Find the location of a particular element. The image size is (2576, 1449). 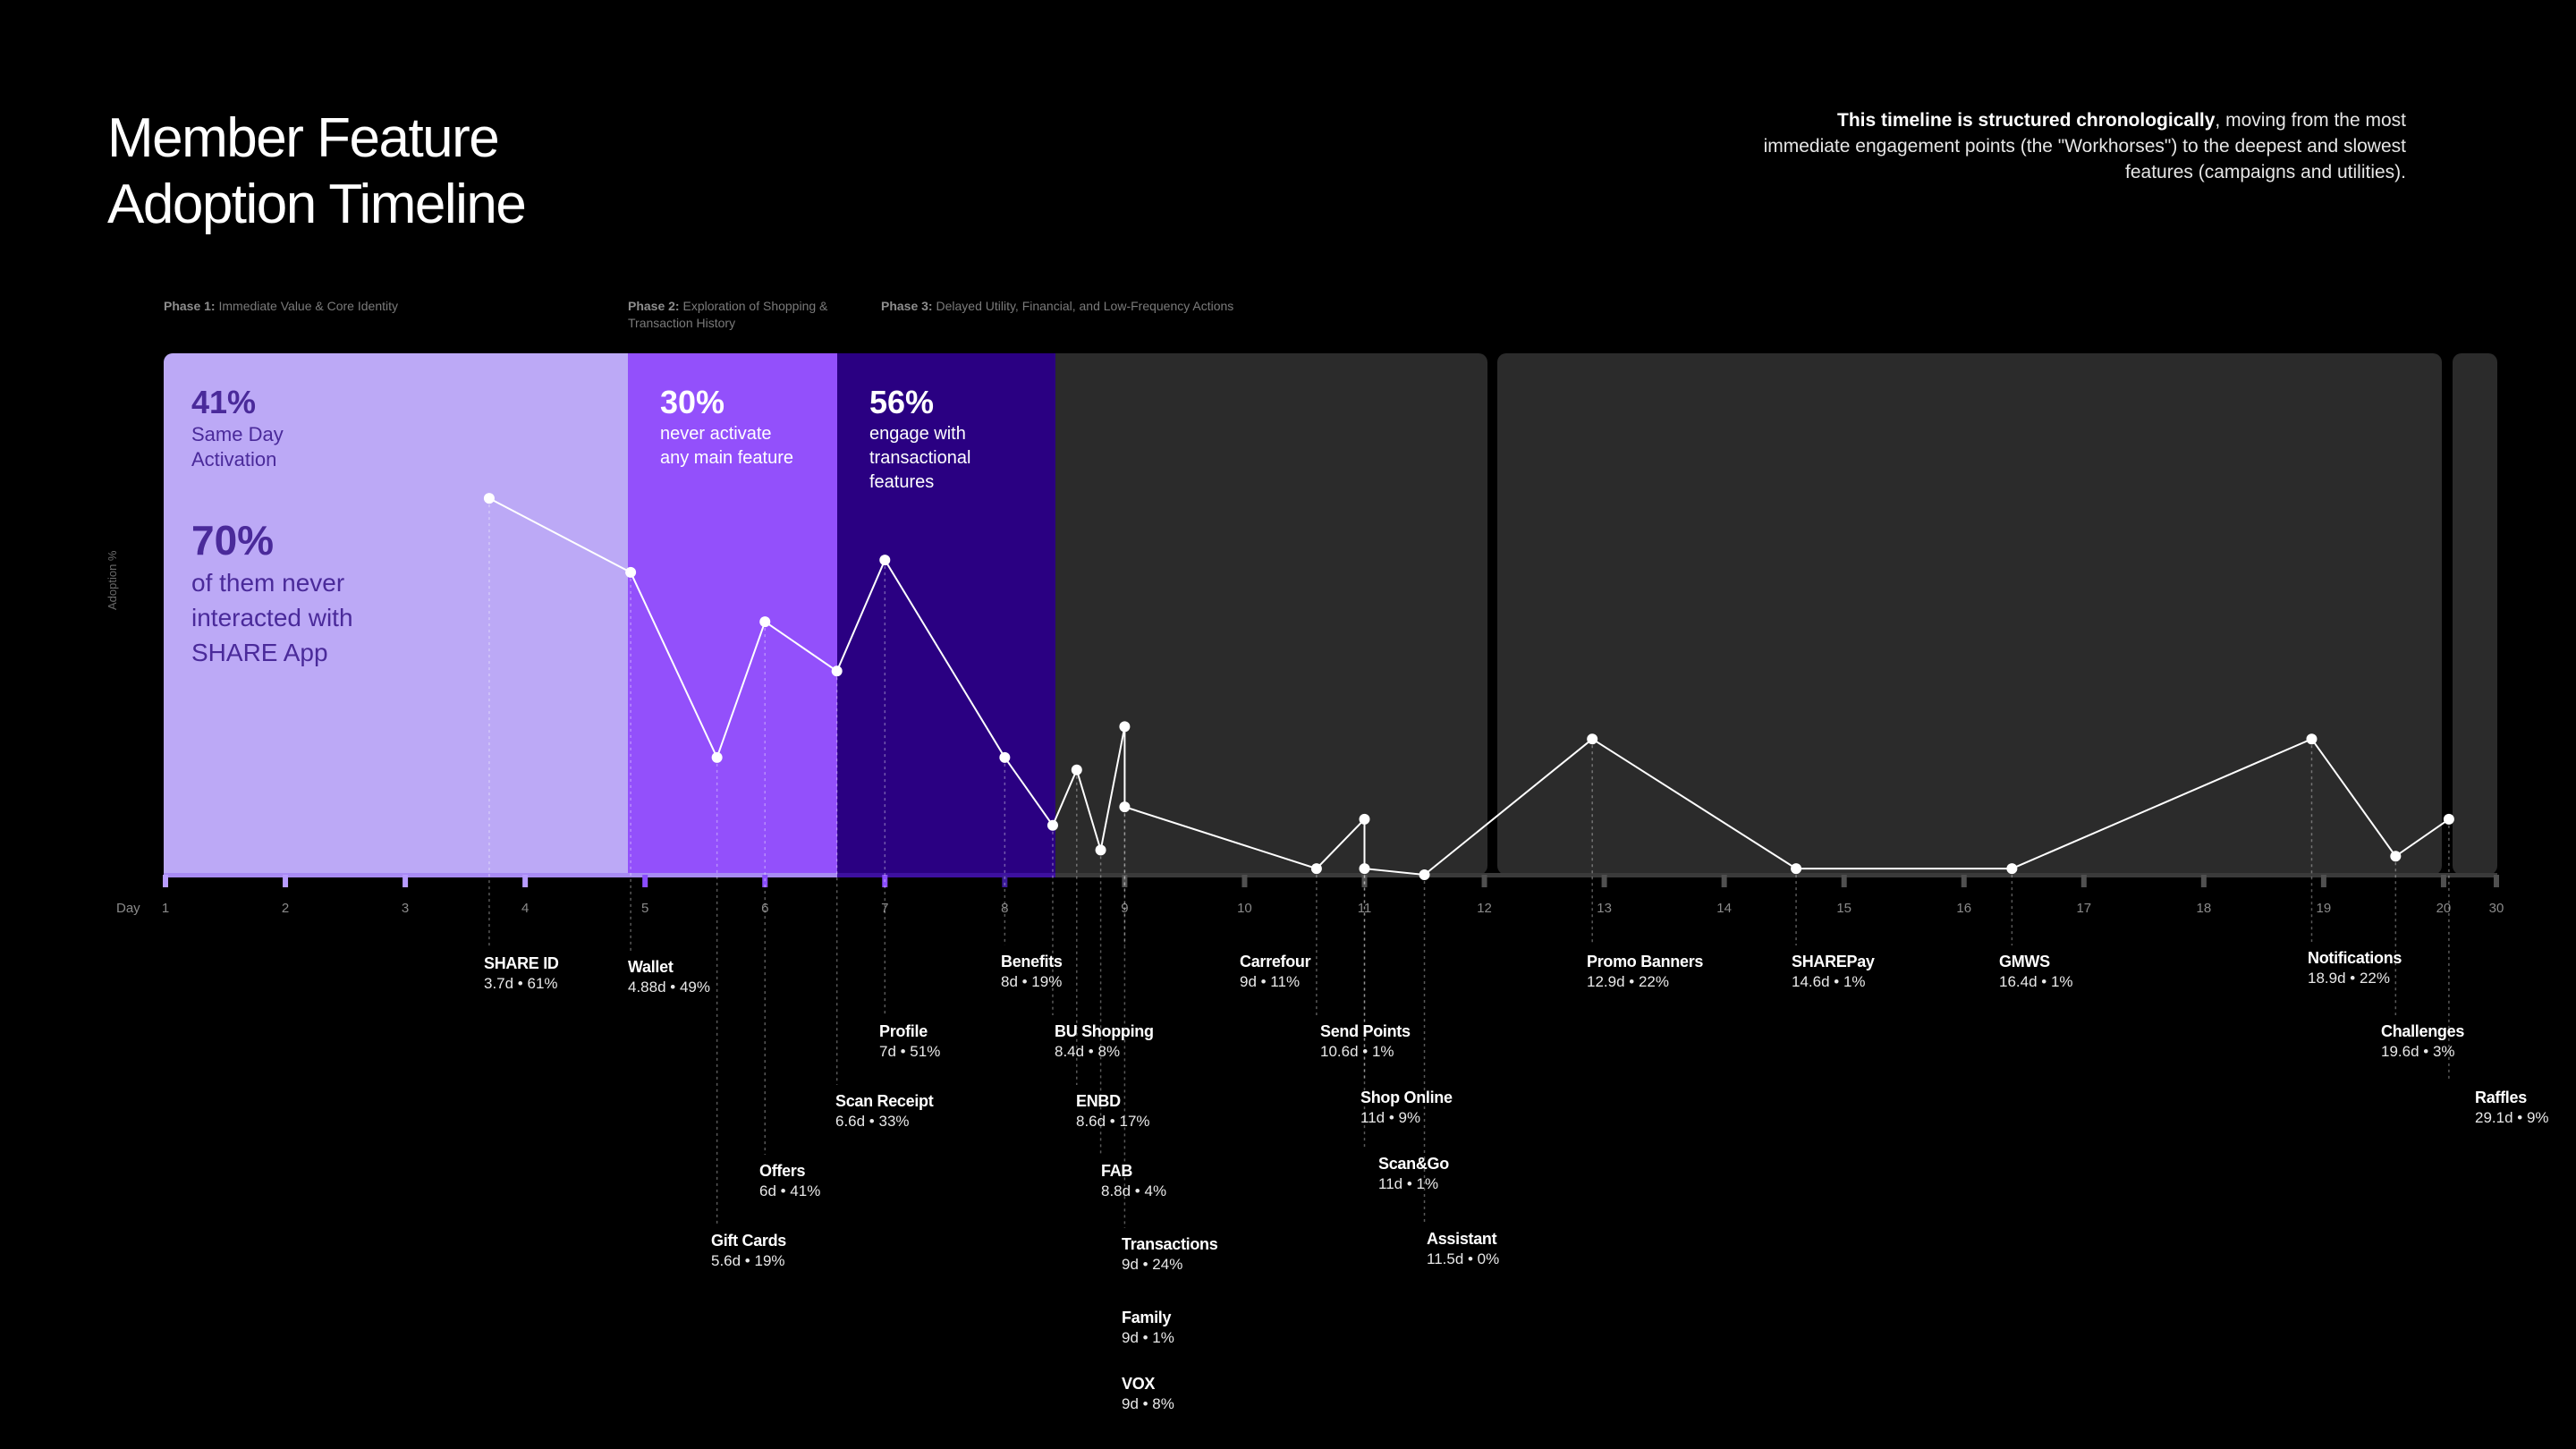

feature-label-assistant: Assistant 11.5d • 0% is located at coordinates (1463, 1248).